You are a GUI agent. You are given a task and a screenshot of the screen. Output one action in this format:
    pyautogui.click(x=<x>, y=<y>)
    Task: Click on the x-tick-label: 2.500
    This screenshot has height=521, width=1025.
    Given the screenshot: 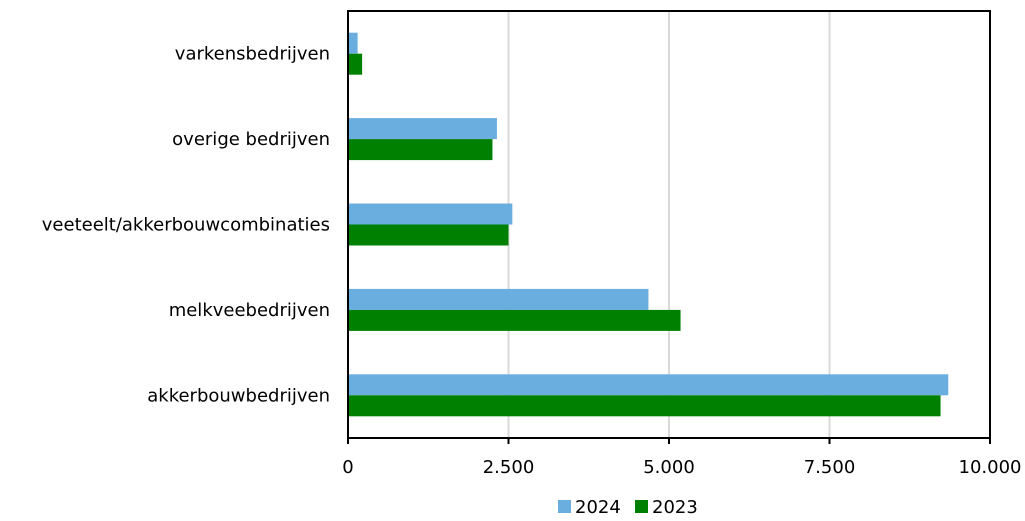 What is the action you would take?
    pyautogui.click(x=509, y=467)
    